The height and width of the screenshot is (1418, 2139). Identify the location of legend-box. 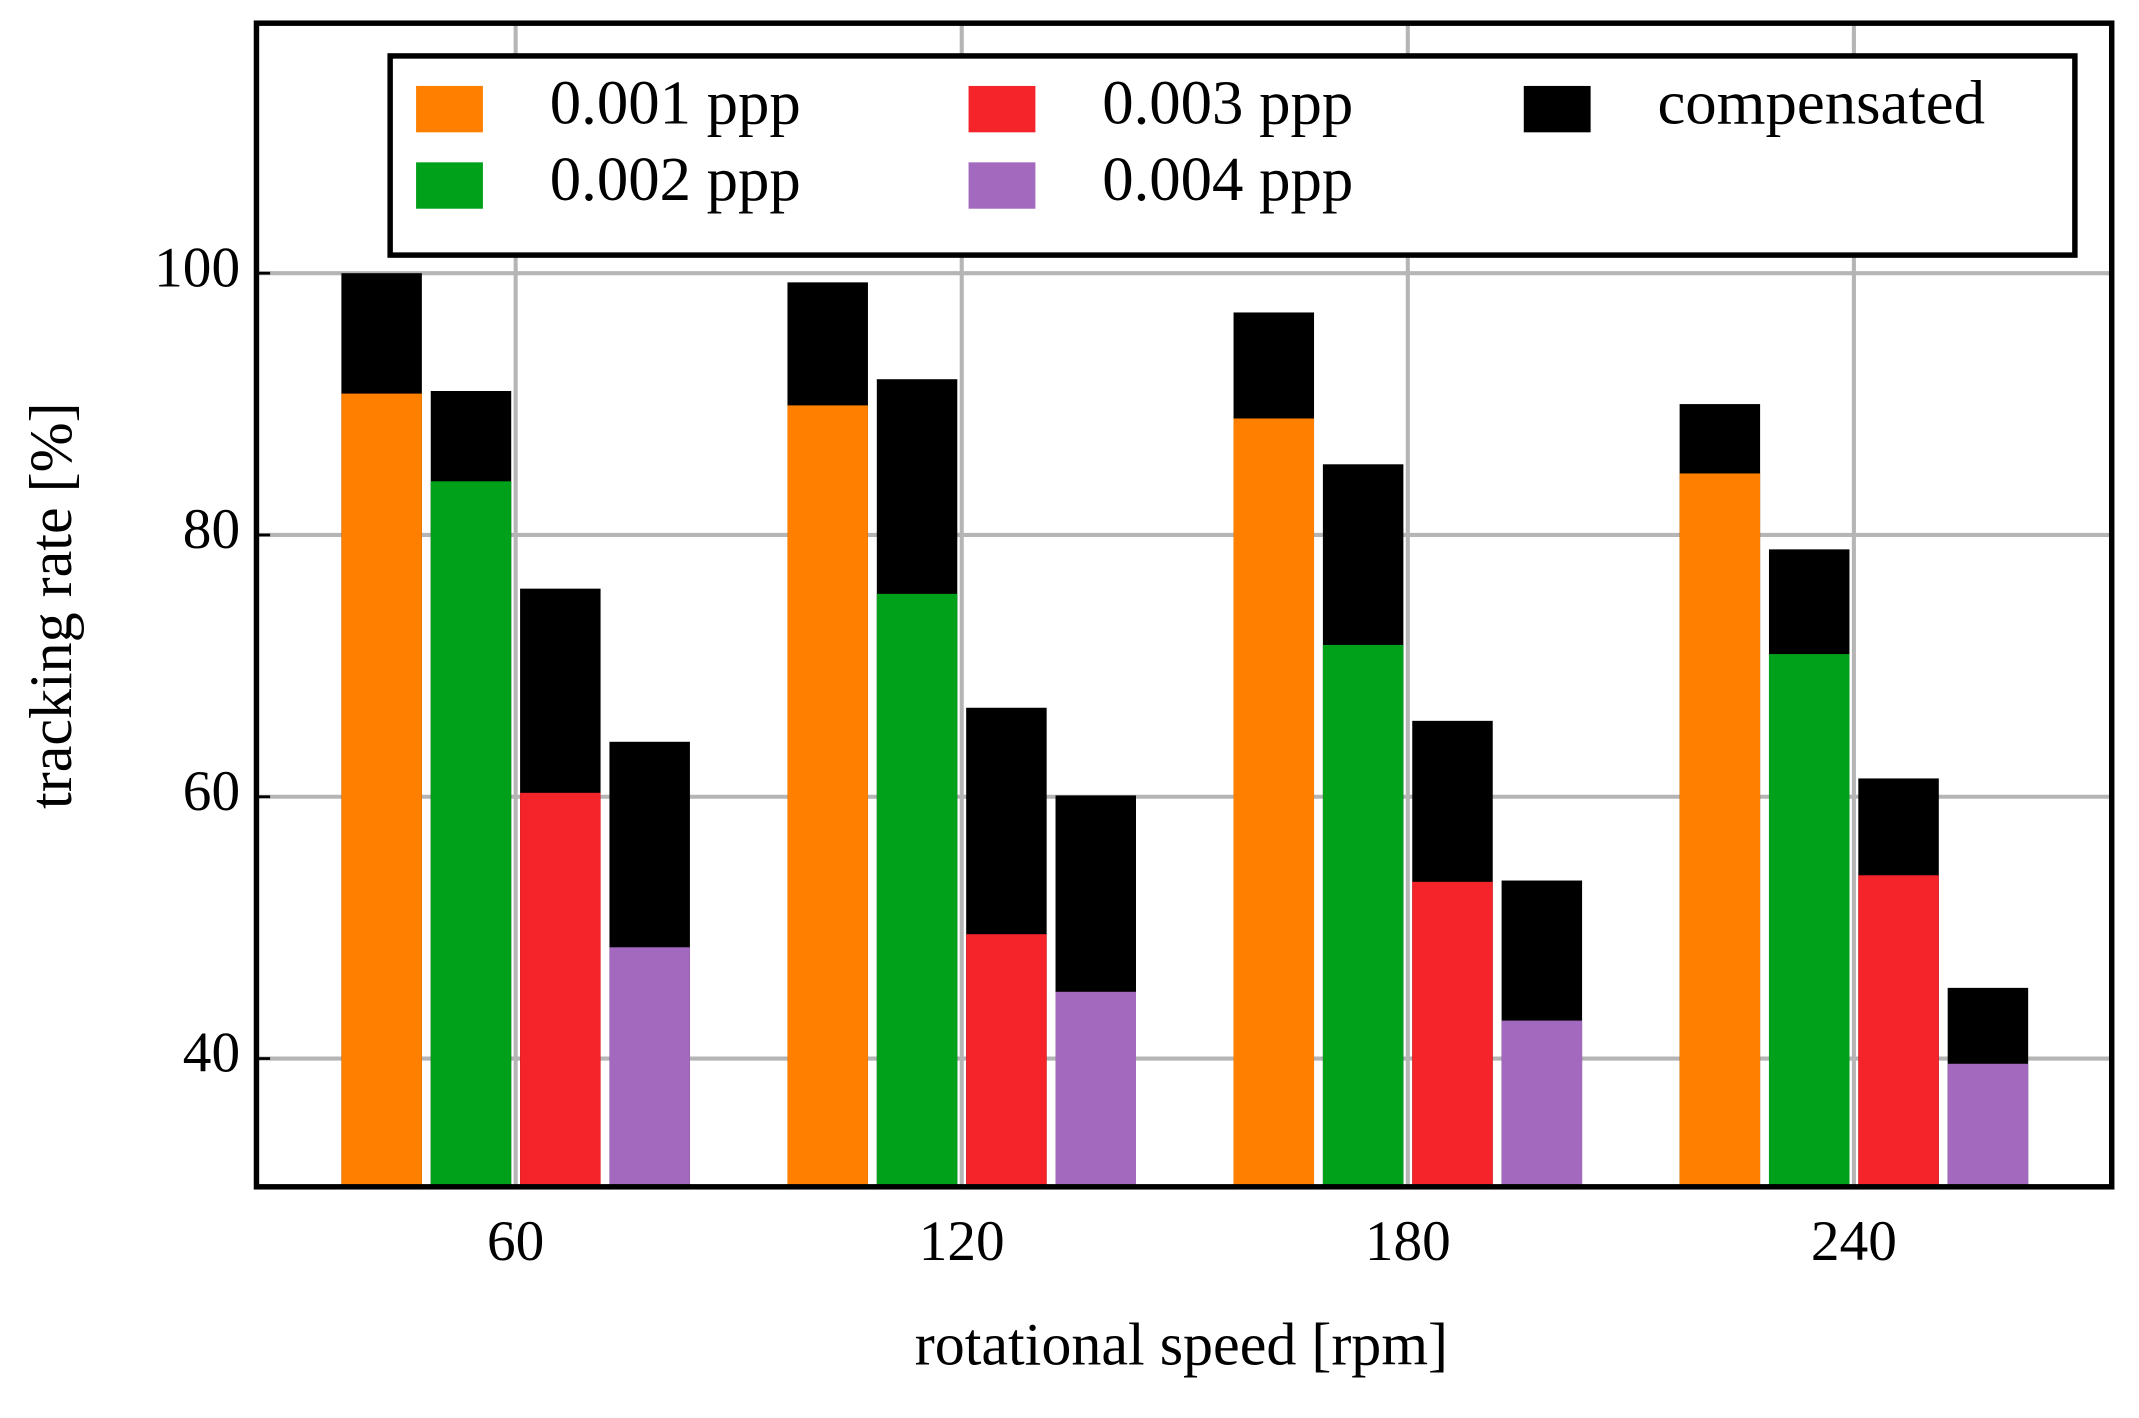
(1232, 155).